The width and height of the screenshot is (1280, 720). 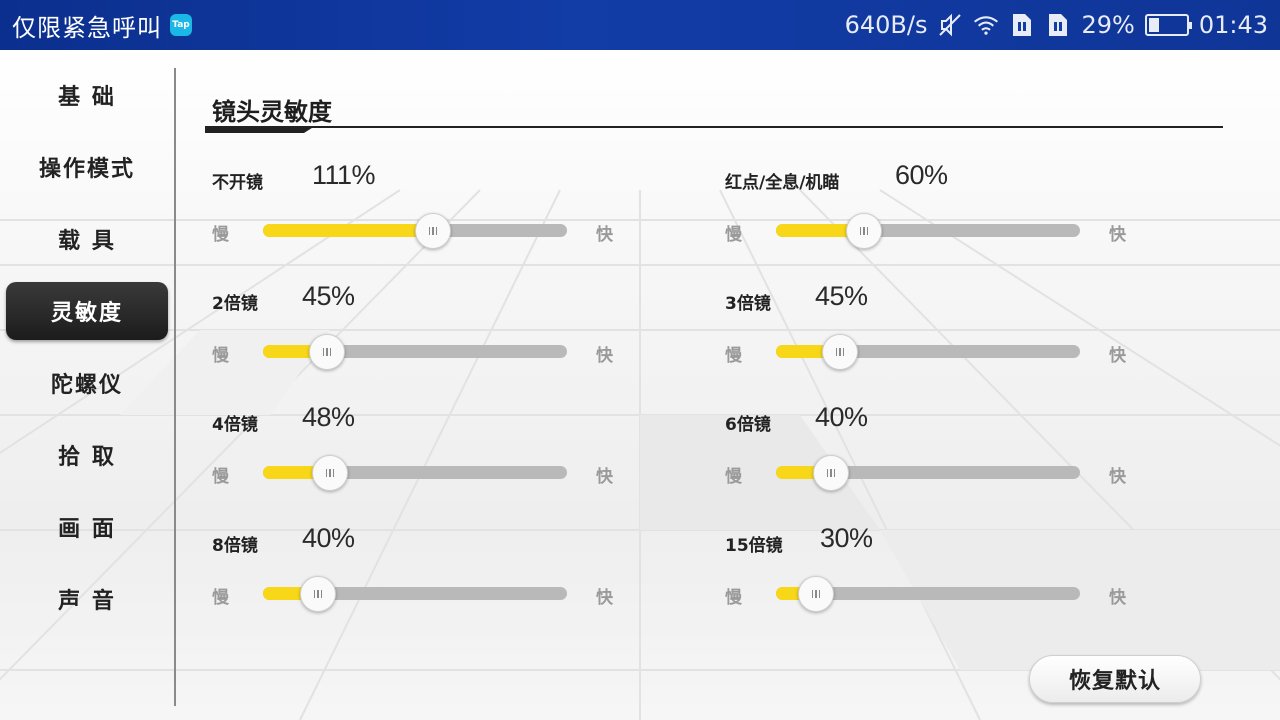 I want to click on sidebar-item-sound: 声 音, so click(x=87, y=601).